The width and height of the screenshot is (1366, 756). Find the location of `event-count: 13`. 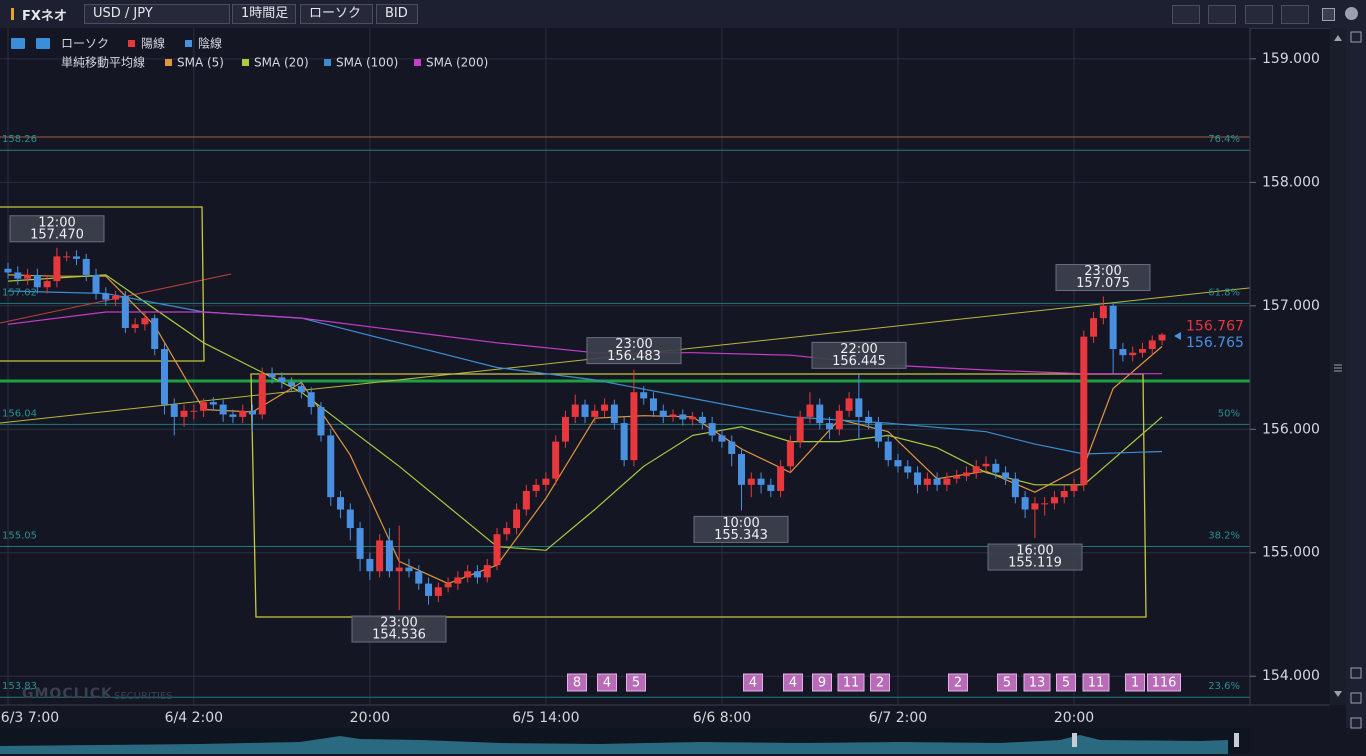

event-count: 13 is located at coordinates (1037, 683).